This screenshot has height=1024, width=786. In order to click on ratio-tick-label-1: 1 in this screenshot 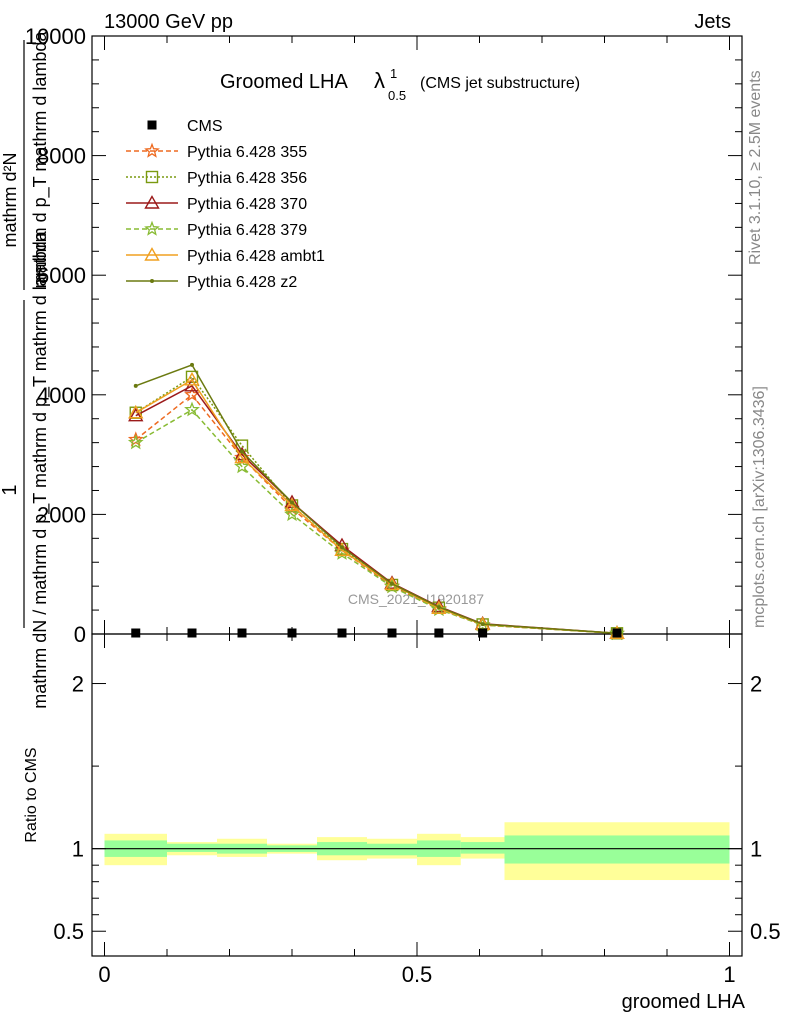, I will do `click(78, 849)`.